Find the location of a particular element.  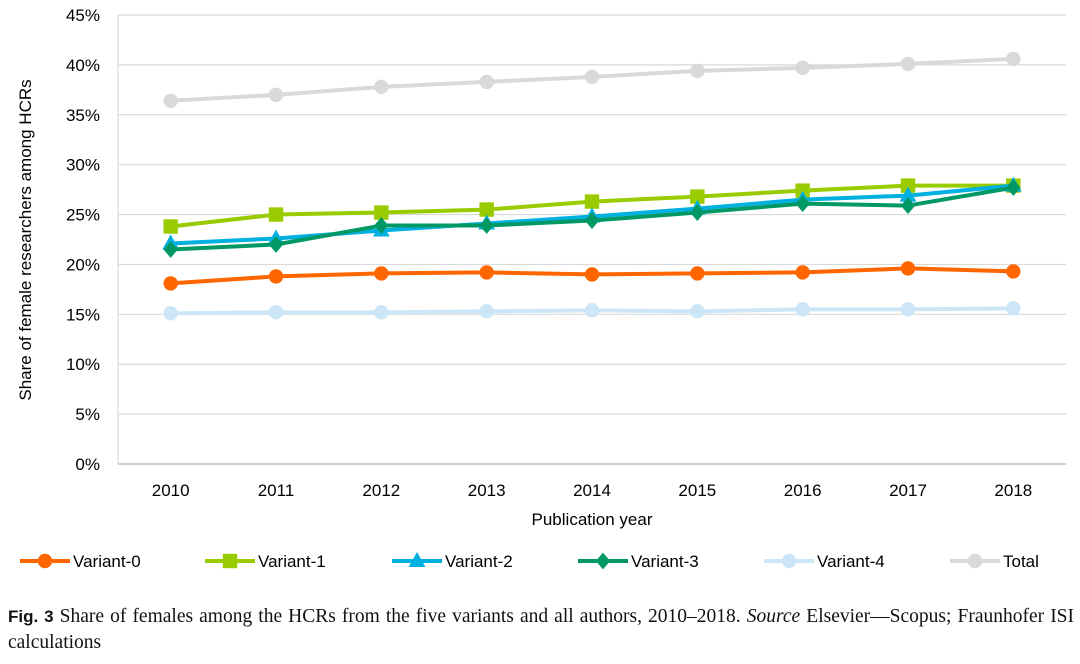

legend-item: Variant-2 is located at coordinates (452, 561).